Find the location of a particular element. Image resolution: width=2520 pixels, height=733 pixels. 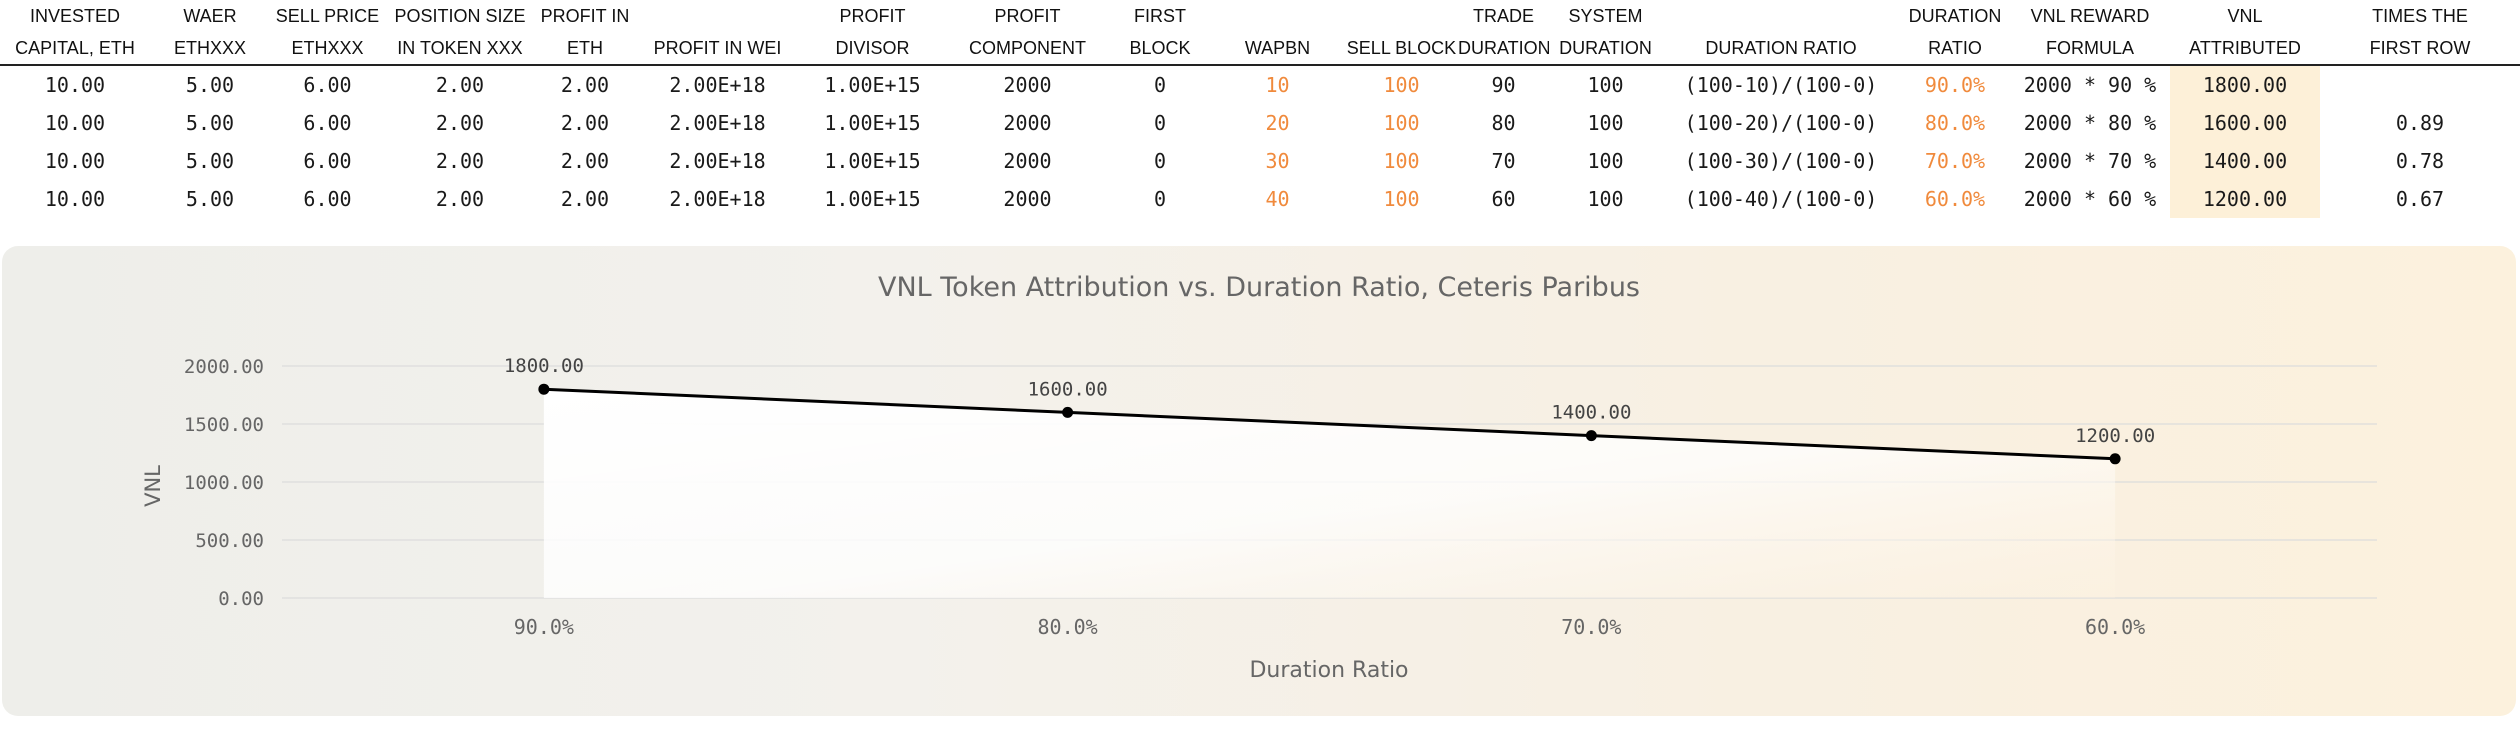

table-cell: 2000 * 90 % is located at coordinates (2090, 85).